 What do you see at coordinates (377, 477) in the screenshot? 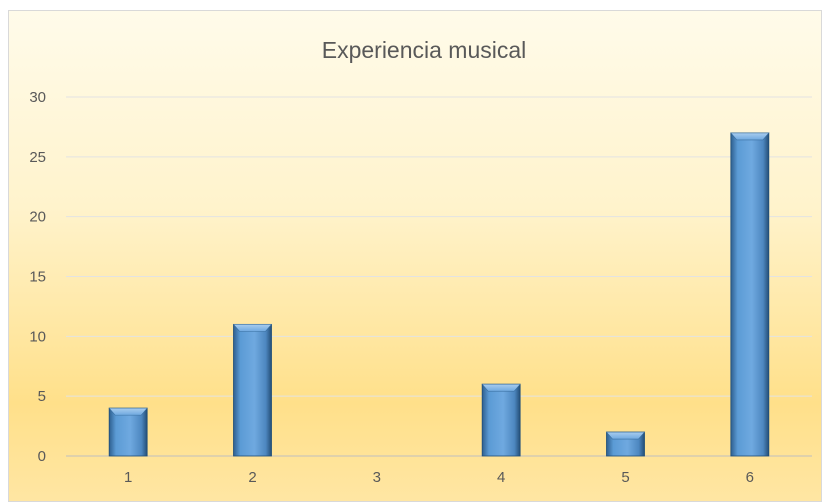
I see `x-tick-label: 3` at bounding box center [377, 477].